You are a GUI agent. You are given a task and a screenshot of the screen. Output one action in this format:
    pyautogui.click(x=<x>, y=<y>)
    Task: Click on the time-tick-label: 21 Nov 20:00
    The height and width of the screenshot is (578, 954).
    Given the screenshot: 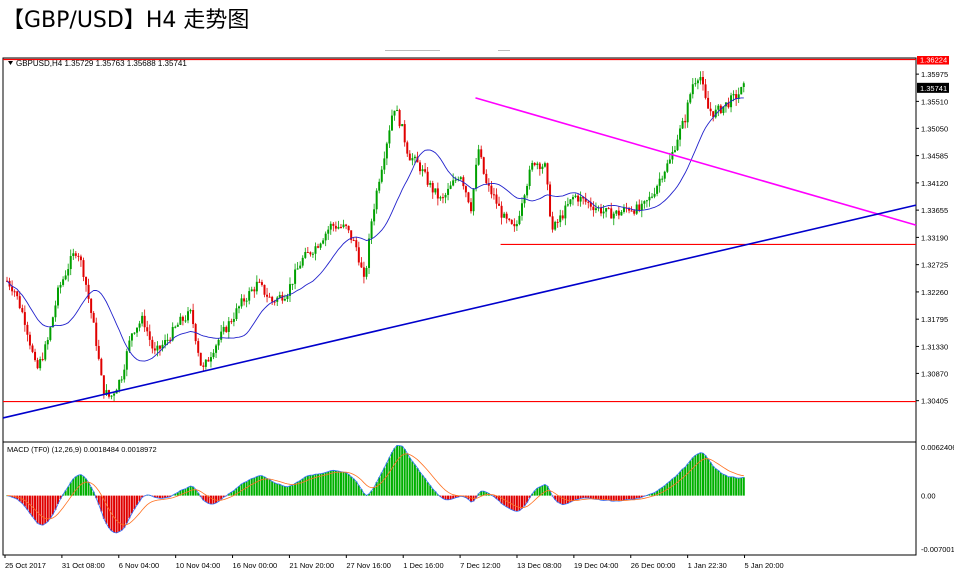 What is the action you would take?
    pyautogui.click(x=311, y=565)
    